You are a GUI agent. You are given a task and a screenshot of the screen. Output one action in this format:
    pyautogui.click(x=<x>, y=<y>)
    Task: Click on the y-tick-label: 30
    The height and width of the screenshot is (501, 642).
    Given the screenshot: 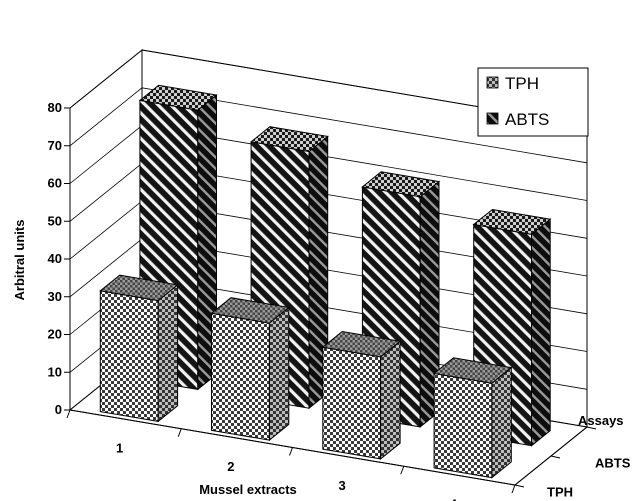 What is the action you would take?
    pyautogui.click(x=55, y=296)
    